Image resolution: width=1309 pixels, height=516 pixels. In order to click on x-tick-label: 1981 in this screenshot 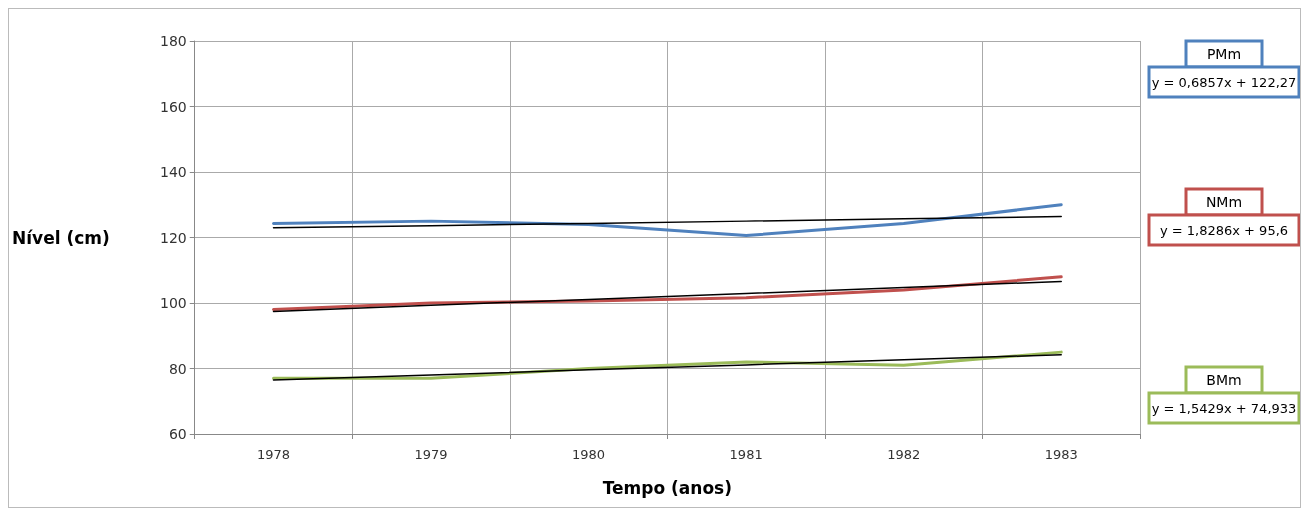, I will do `click(746, 454)`.